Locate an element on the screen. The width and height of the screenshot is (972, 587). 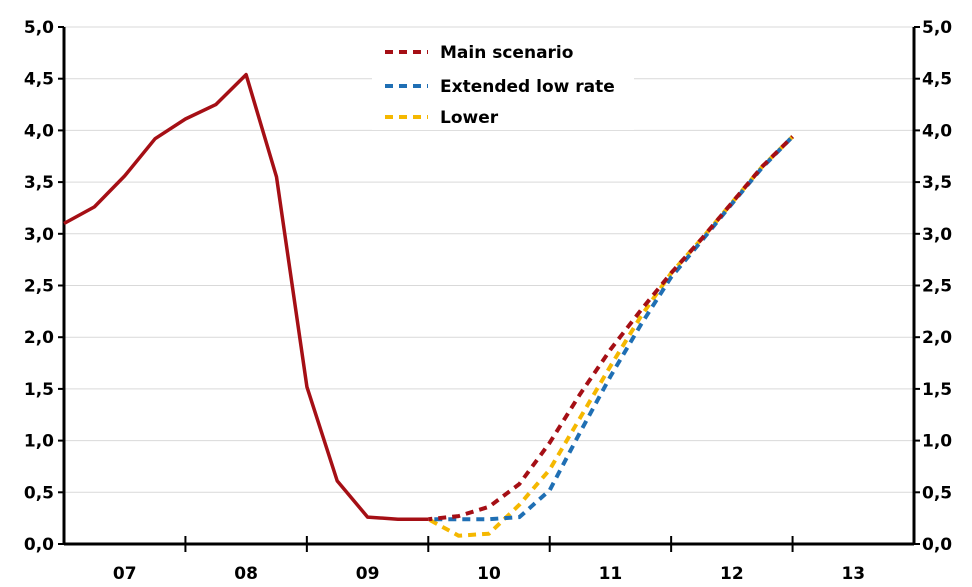
x-tick-label: 09 is located at coordinates (368, 574).